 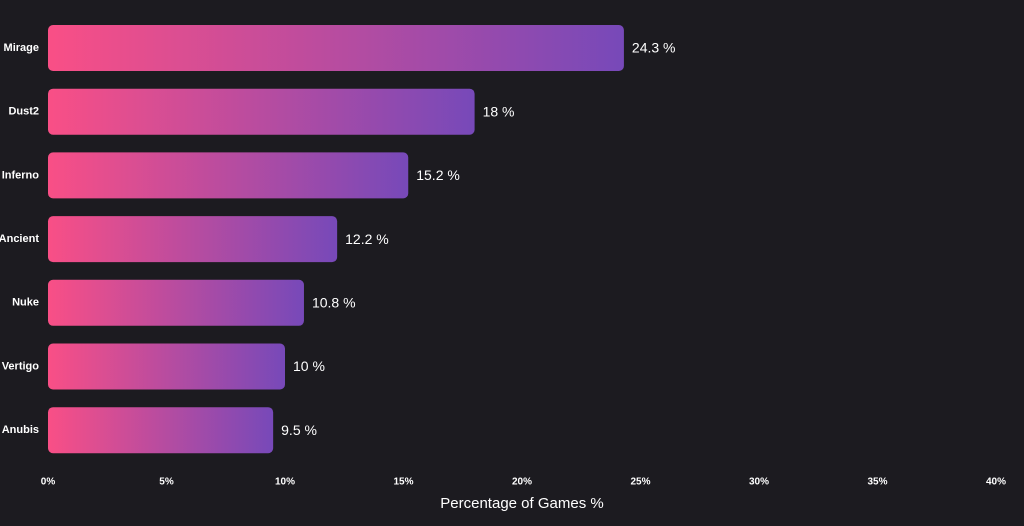 I want to click on bar-inferno, so click(x=228, y=175).